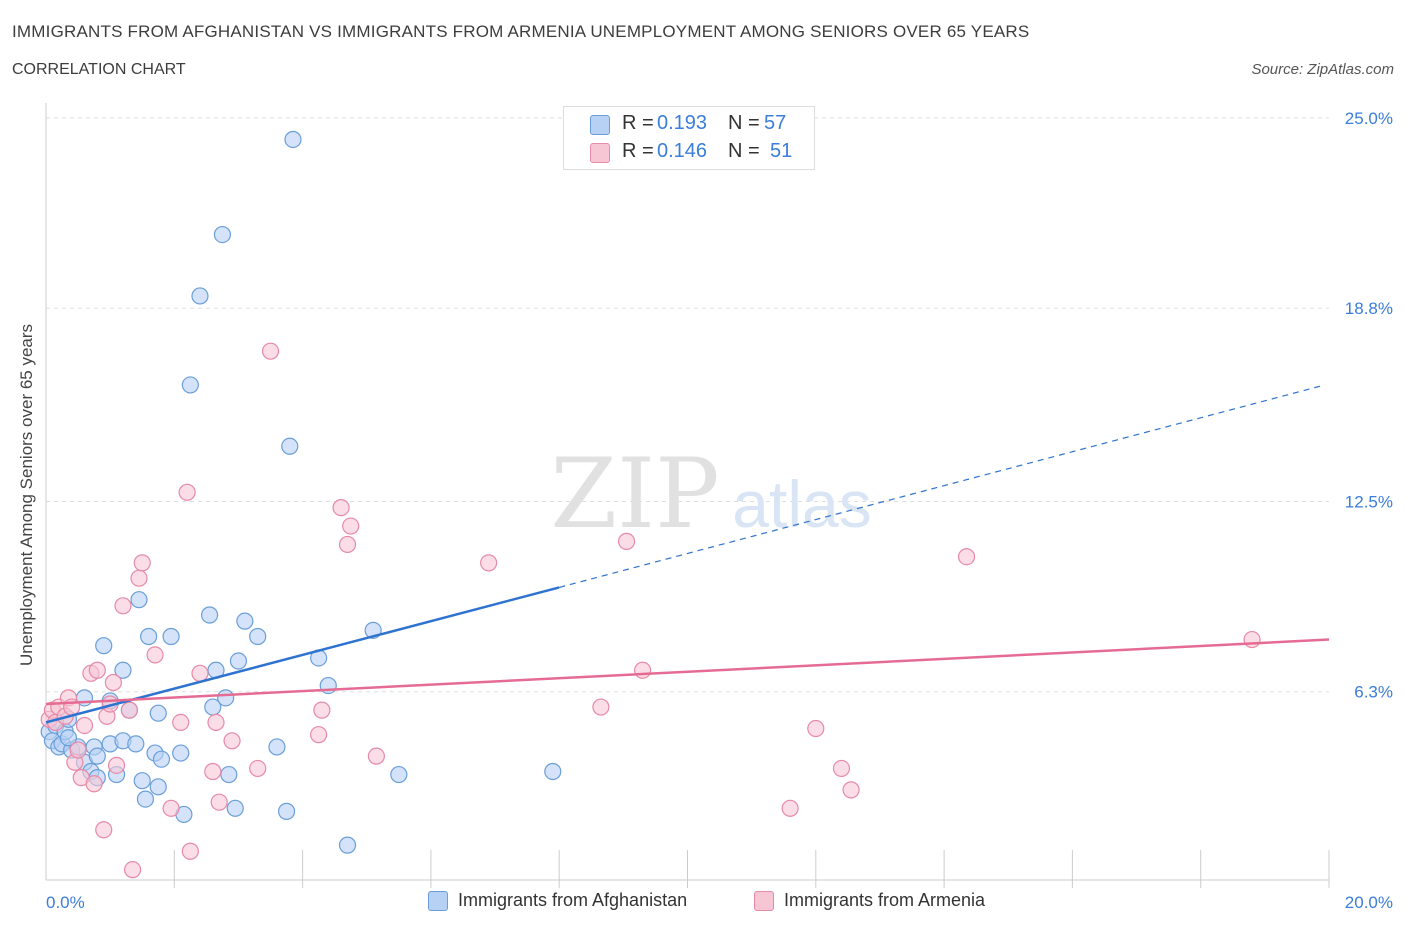 The height and width of the screenshot is (930, 1406). Describe the element at coordinates (600, 153) in the screenshot. I see `armenia-swatch` at that location.